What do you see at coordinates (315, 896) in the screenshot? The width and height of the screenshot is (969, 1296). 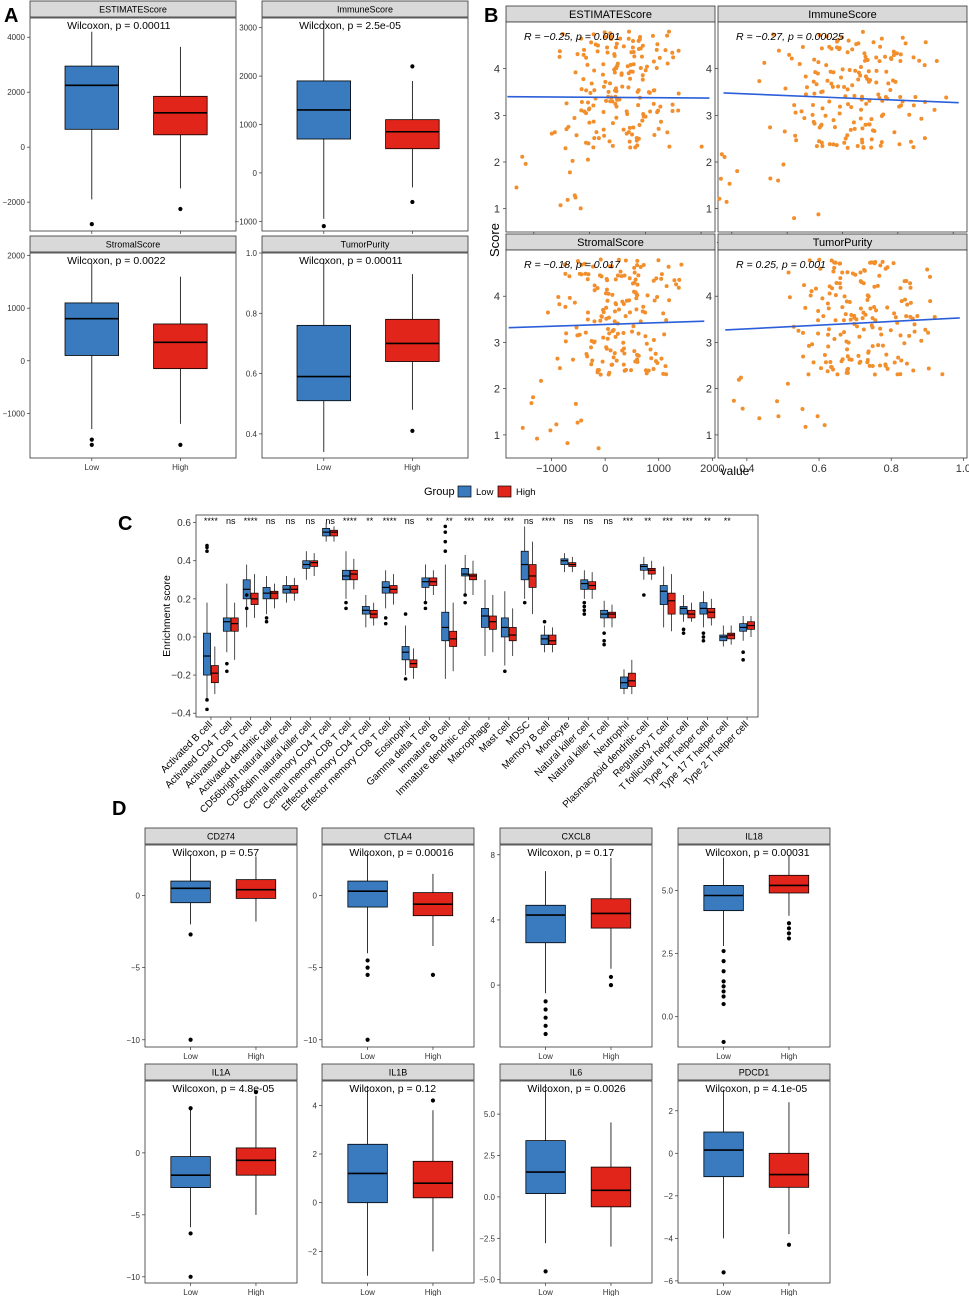 I see `y-tick-label: 0` at bounding box center [315, 896].